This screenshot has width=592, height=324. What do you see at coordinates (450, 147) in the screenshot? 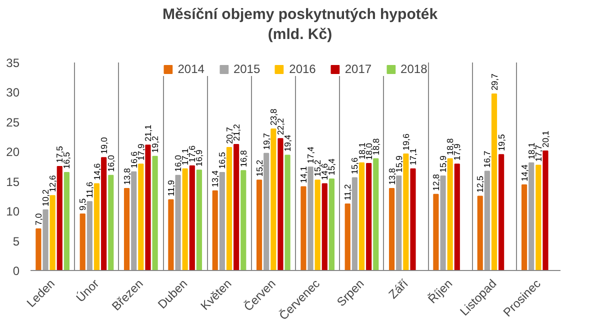
I see `data-label: 18,8` at bounding box center [450, 147].